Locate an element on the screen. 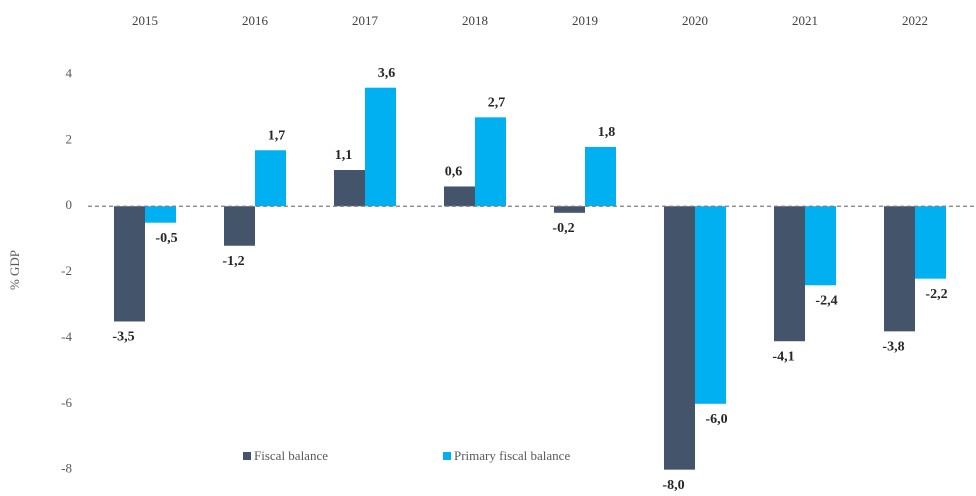 This screenshot has width=976, height=496. data-label: -3,8 is located at coordinates (893, 347).